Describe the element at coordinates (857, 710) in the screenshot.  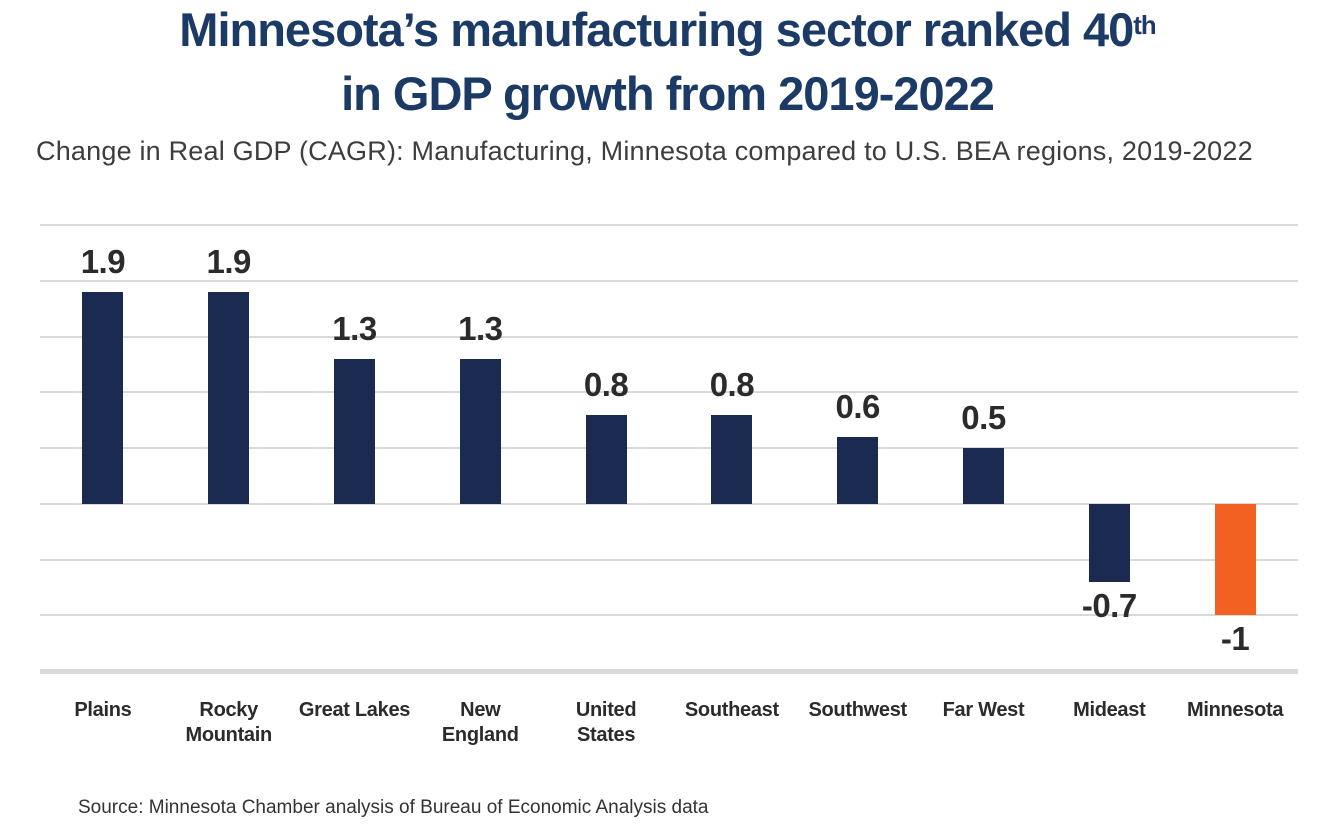
I see `x-label-southwest: Southwest` at that location.